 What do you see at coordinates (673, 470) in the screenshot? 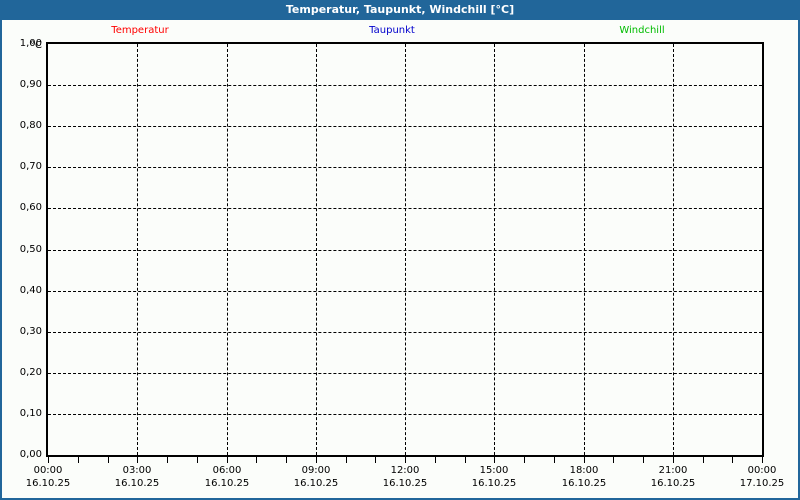
I see `x-axis-tick-time: 21:00` at bounding box center [673, 470].